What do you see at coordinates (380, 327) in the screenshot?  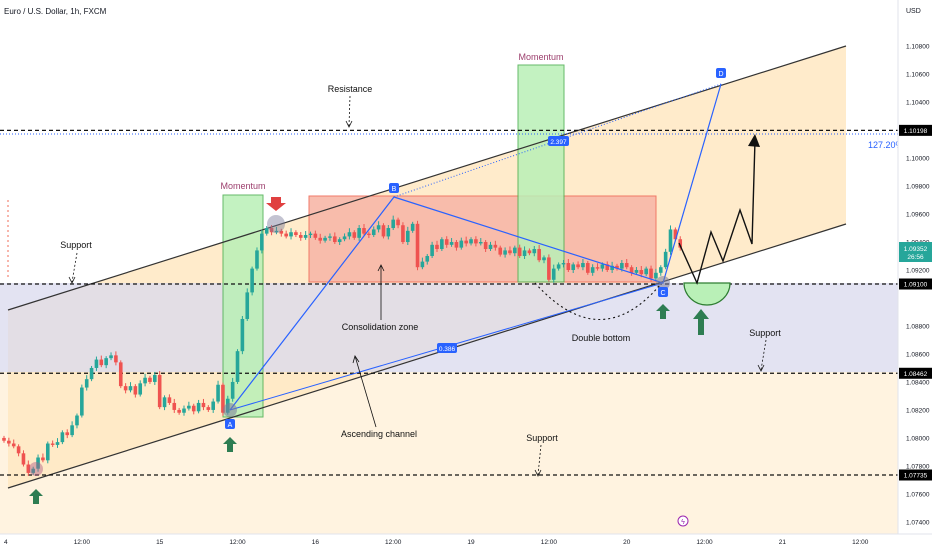 I see `consolidation-label: Consolidation zone` at bounding box center [380, 327].